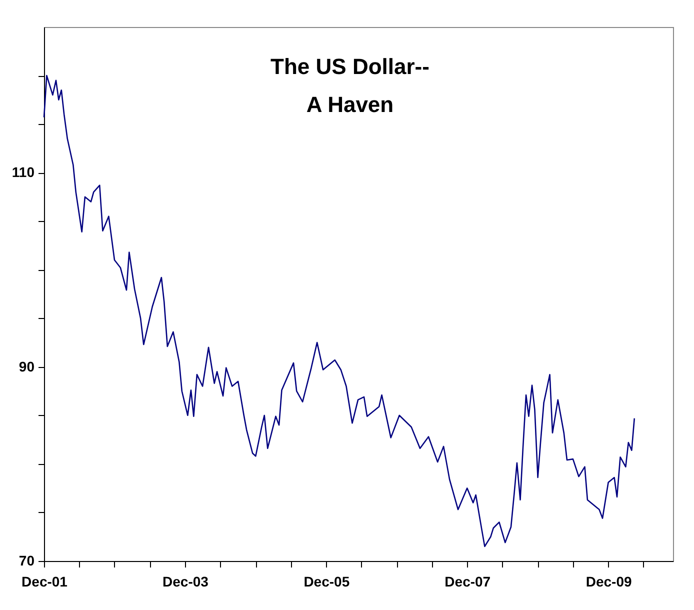  Describe the element at coordinates (23, 172) in the screenshot. I see `y-tick-label: 110` at that location.